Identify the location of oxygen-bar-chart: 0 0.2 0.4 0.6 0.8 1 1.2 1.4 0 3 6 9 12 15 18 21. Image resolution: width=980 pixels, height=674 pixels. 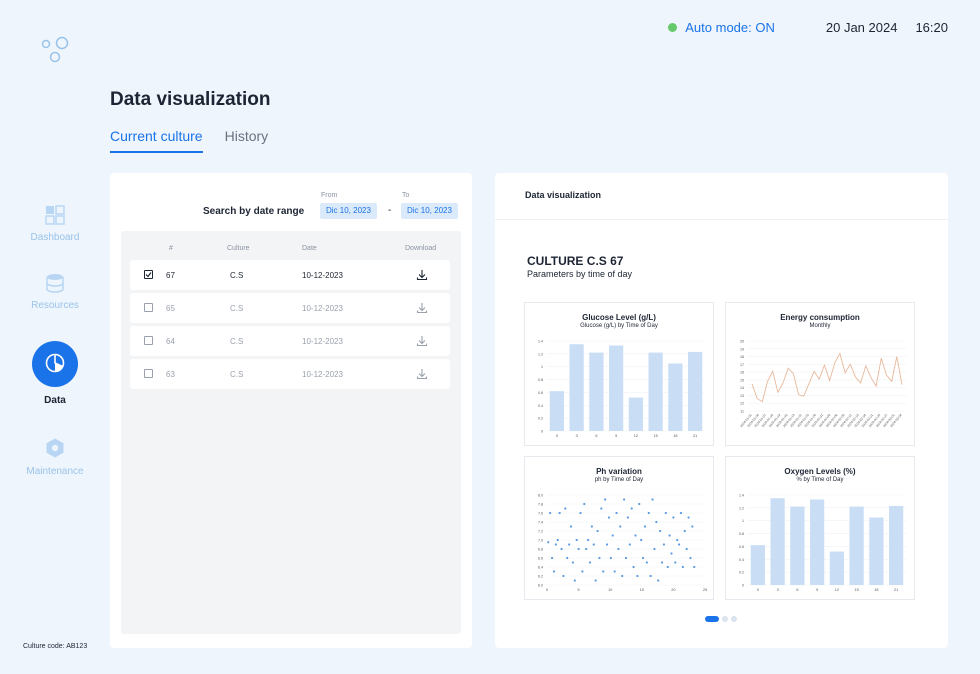
(822, 543).